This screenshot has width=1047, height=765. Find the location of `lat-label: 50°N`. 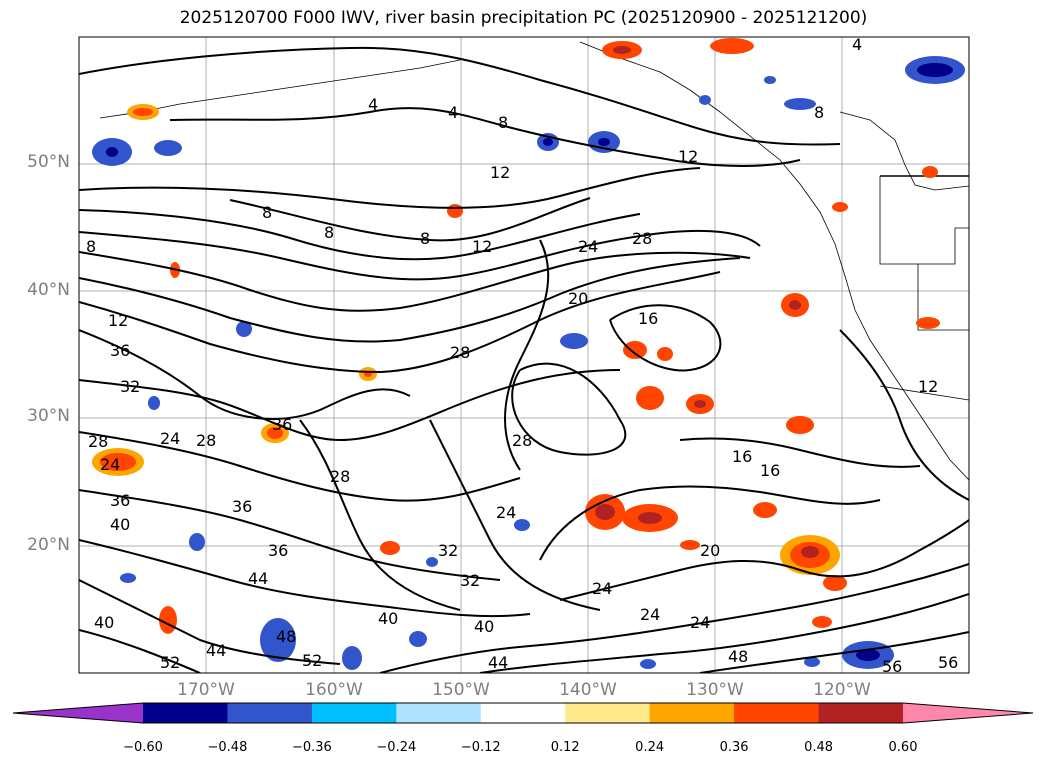

lat-label: 50°N is located at coordinates (48, 162).